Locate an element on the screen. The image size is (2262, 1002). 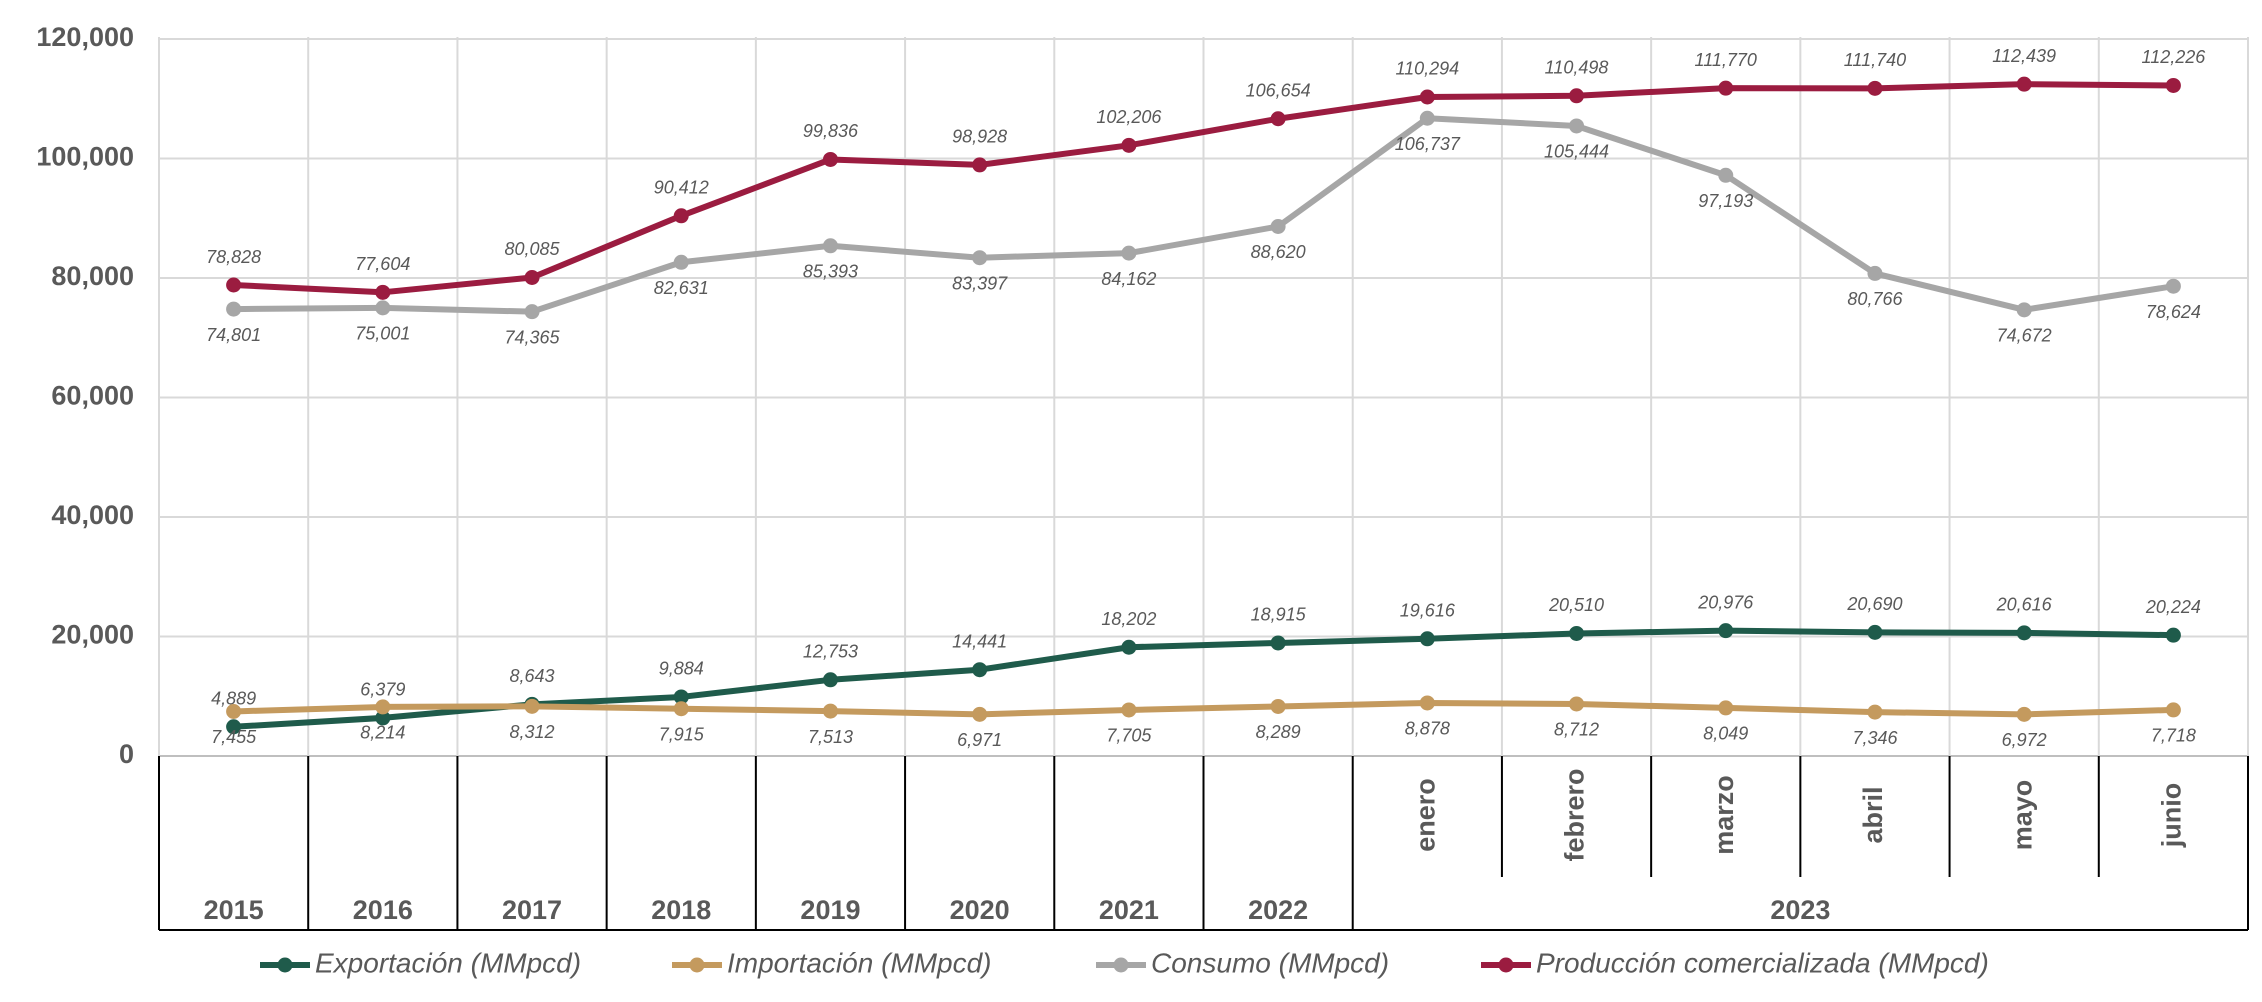
data-label: 14,441 is located at coordinates (979, 641).